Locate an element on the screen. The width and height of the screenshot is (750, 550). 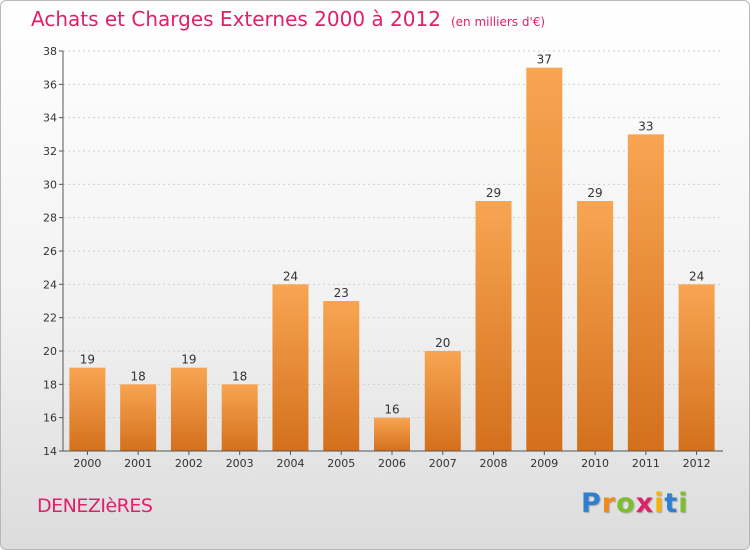
x-tick-label: 2007 is located at coordinates (443, 463).